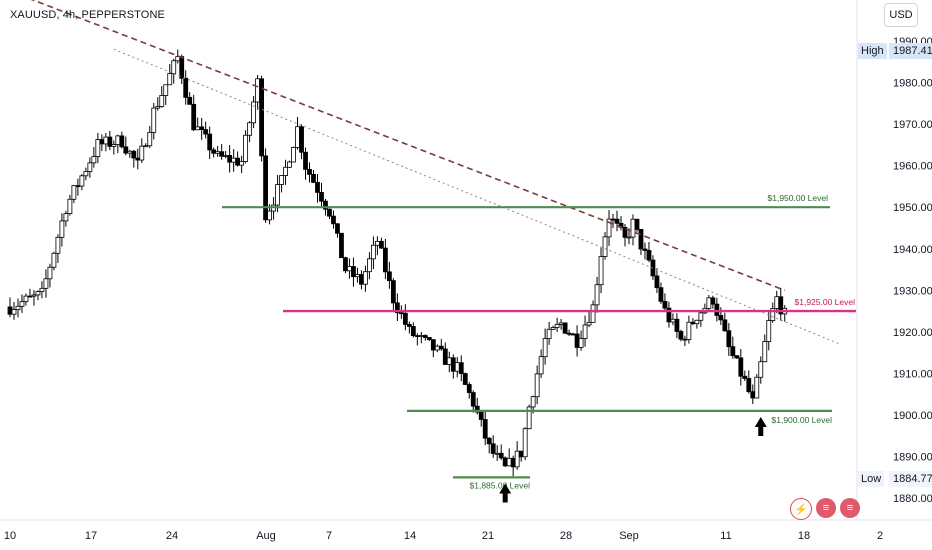 Image resolution: width=932 pixels, height=550 pixels. What do you see at coordinates (725, 536) in the screenshot?
I see `x-tick-label: 11` at bounding box center [725, 536].